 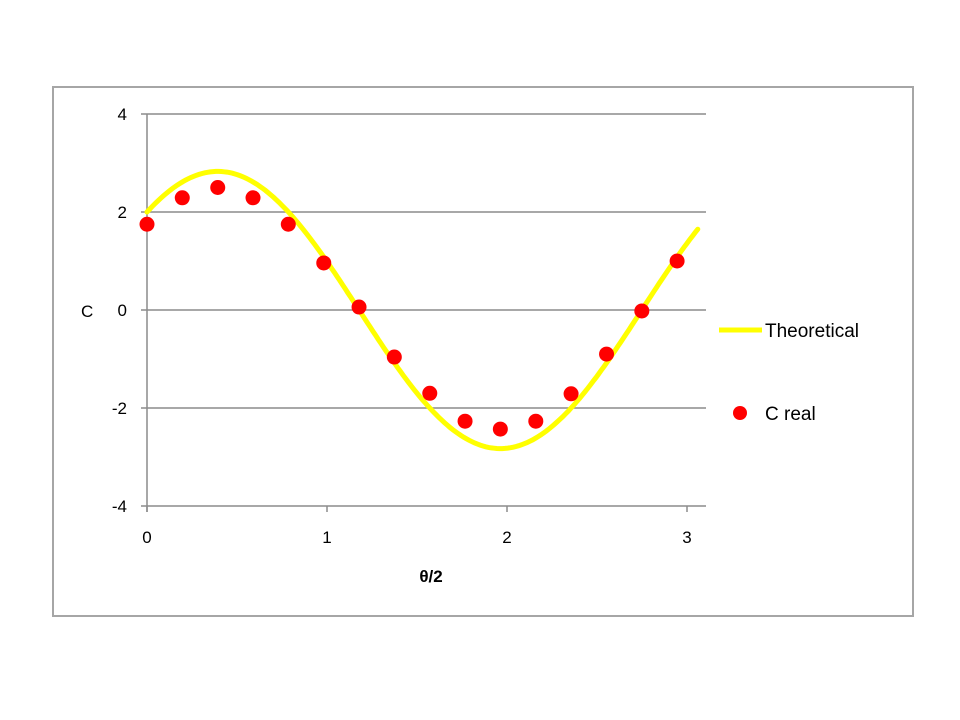 I want to click on legend-item-c-real: C real, so click(x=774, y=414).